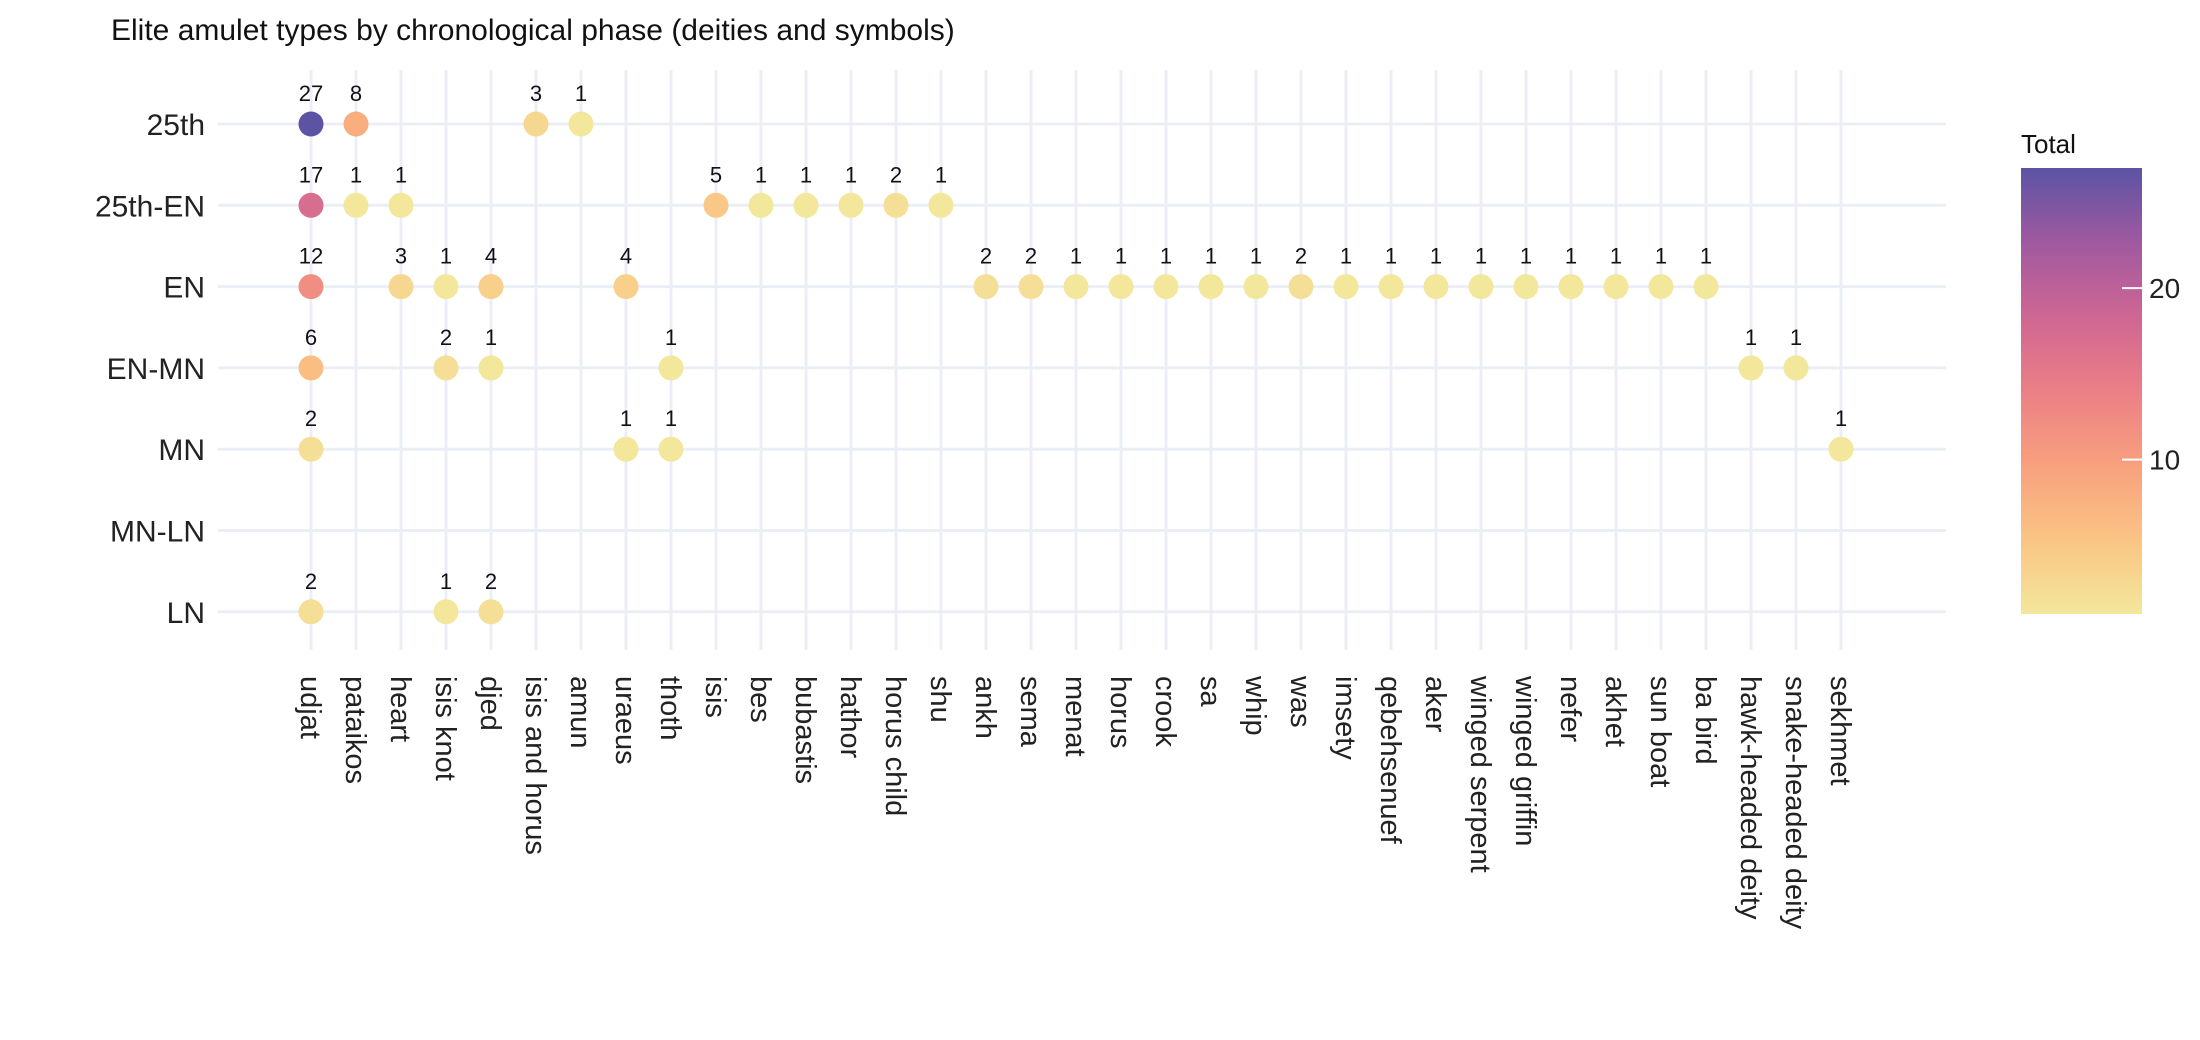 This screenshot has width=2200, height=1040. I want to click on y-tick-label: 25th, so click(176, 125).